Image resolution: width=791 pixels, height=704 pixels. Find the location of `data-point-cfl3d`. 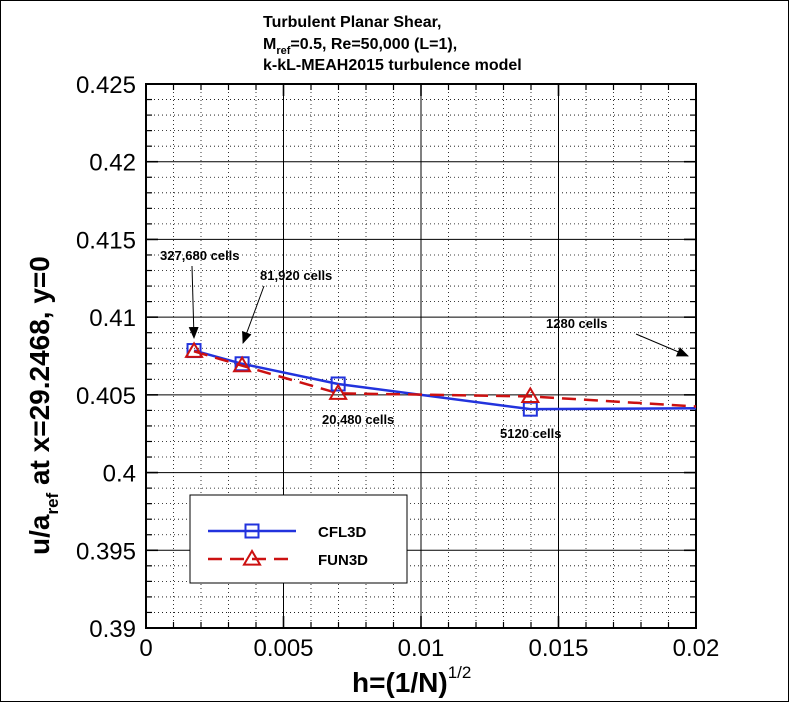

data-point-cfl3d is located at coordinates (338, 384).